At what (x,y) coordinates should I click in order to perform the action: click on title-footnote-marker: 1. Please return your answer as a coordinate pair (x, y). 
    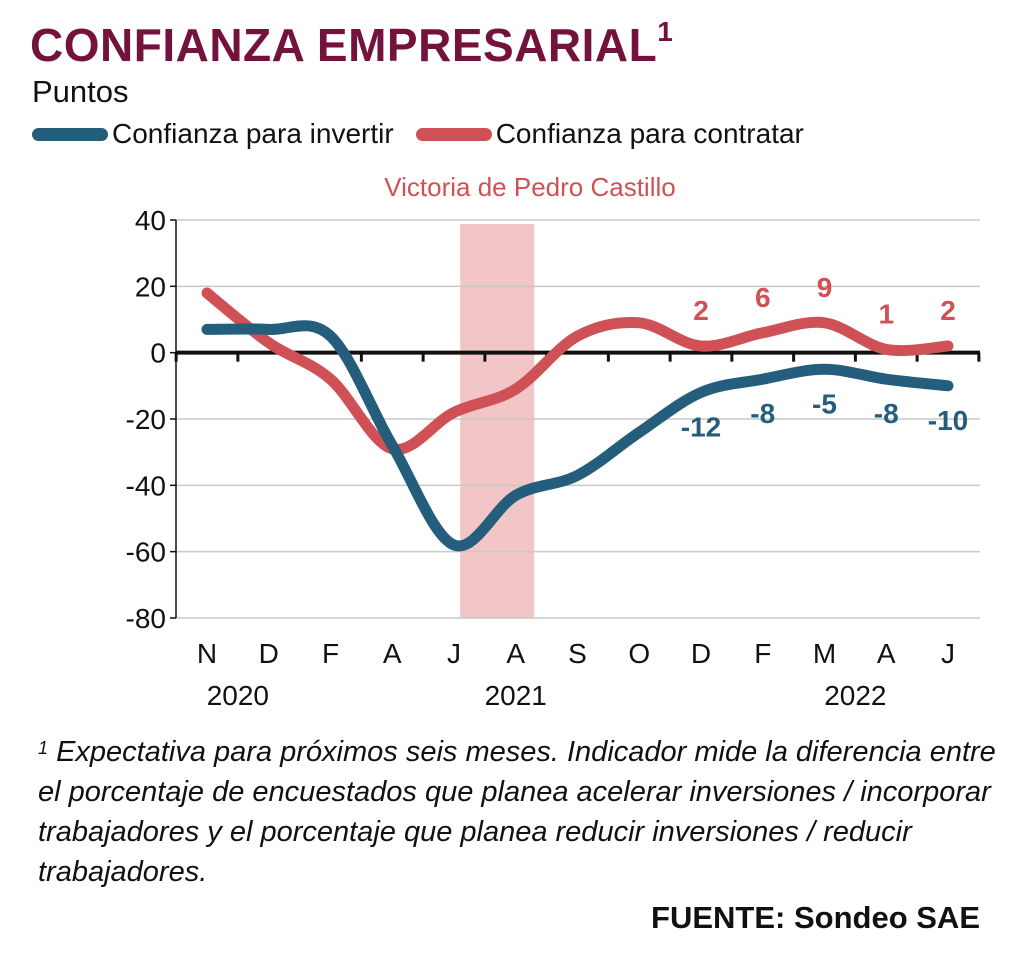
    Looking at the image, I should click on (665, 31).